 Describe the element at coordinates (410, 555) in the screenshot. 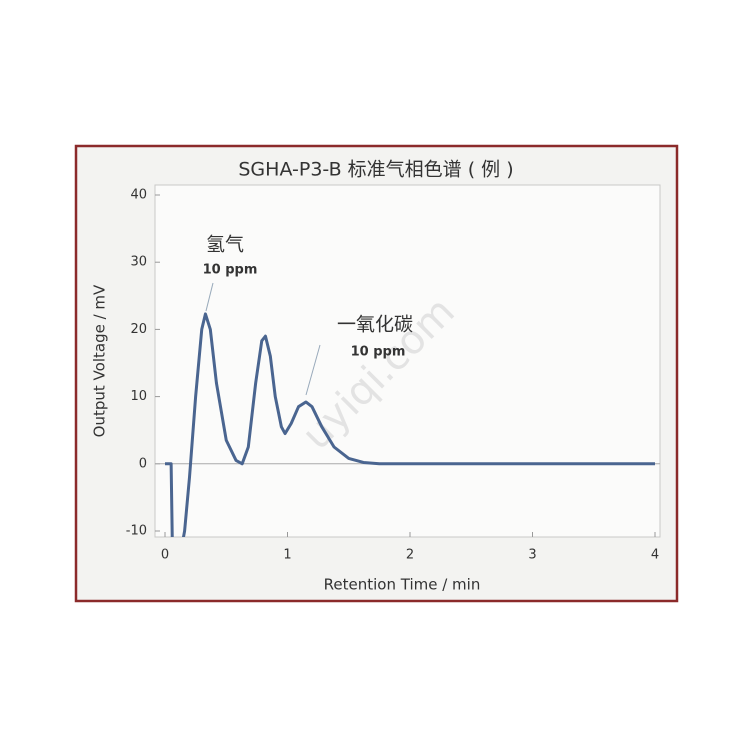

I see `x-tick-label: 2` at that location.